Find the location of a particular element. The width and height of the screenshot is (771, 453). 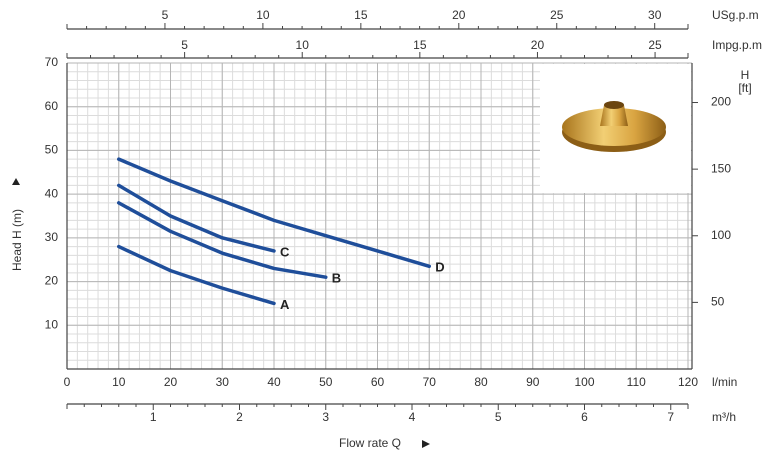

x2-tick-label: 30 is located at coordinates (655, 15).